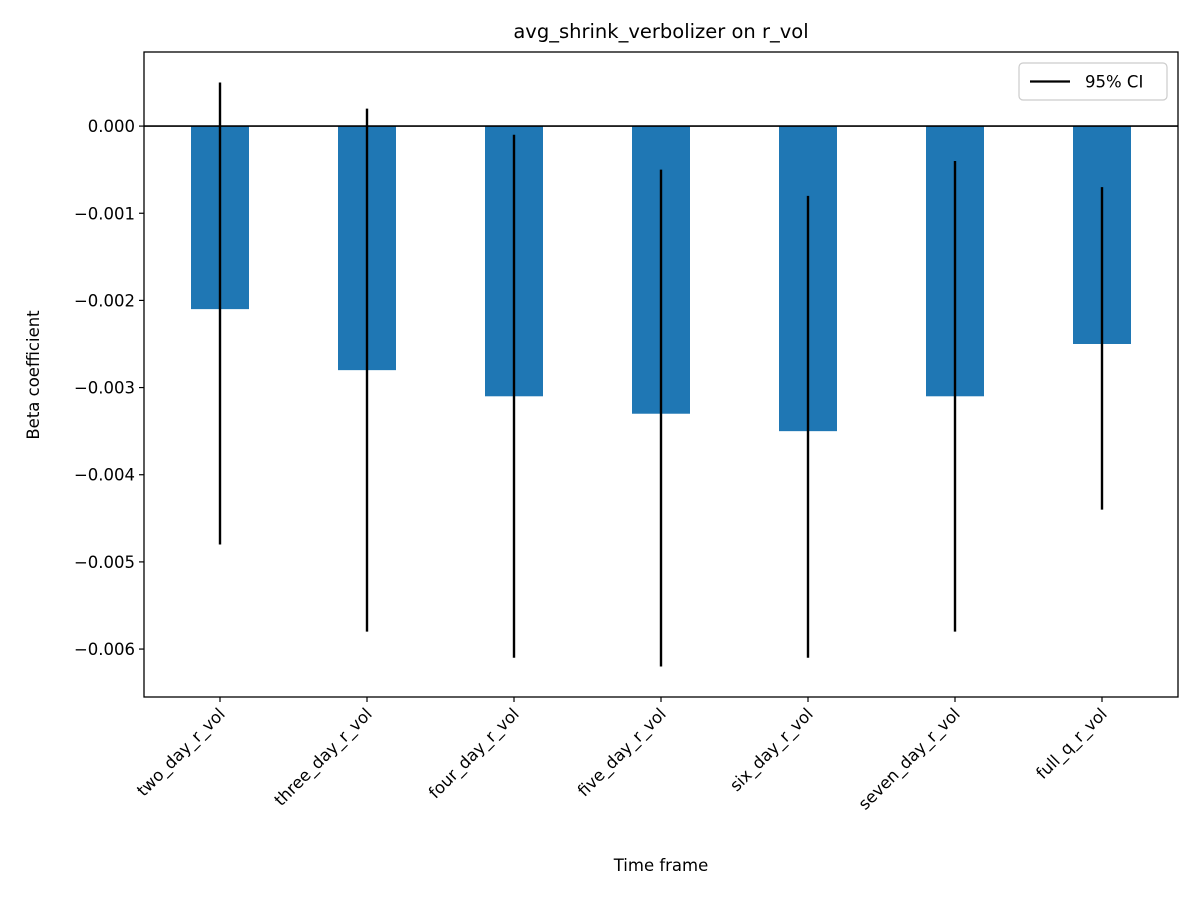  I want to click on legend: 95% CI, so click(1093, 81).